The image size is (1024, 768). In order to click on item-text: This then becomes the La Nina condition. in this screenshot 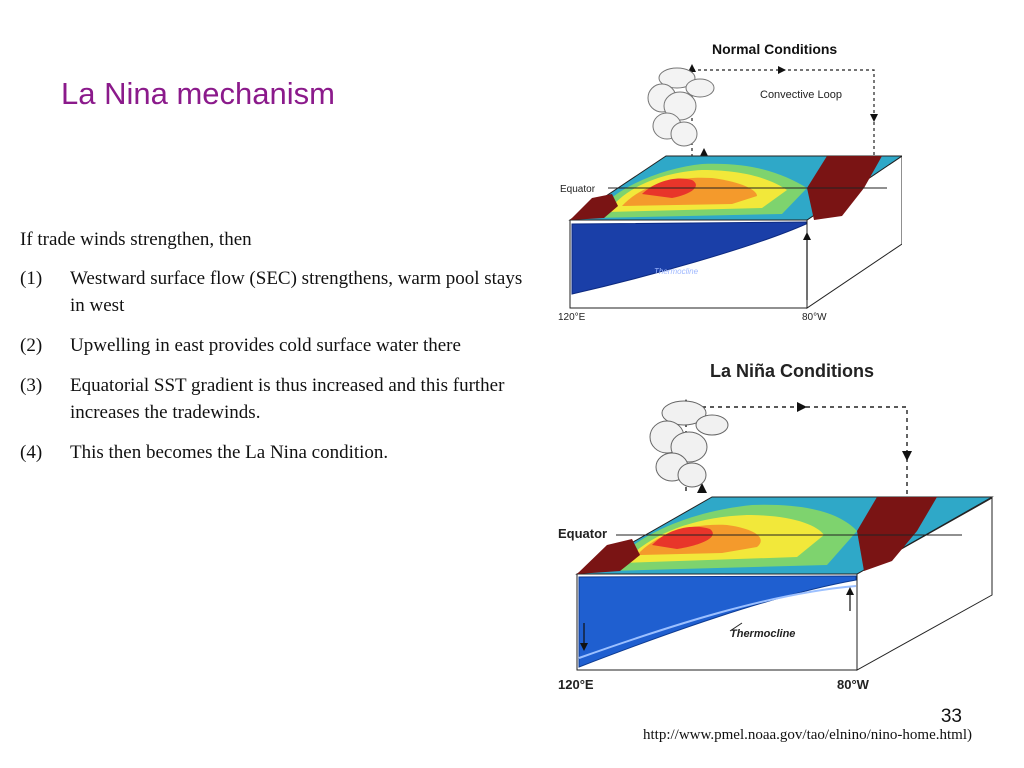, I will do `click(229, 452)`.